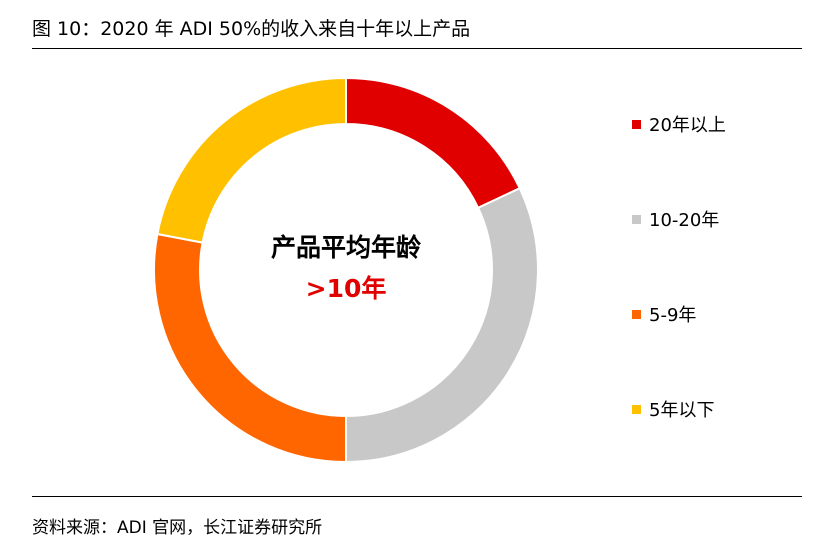  Describe the element at coordinates (346, 247) in the screenshot. I see `center-label: 产品平均年龄` at that location.